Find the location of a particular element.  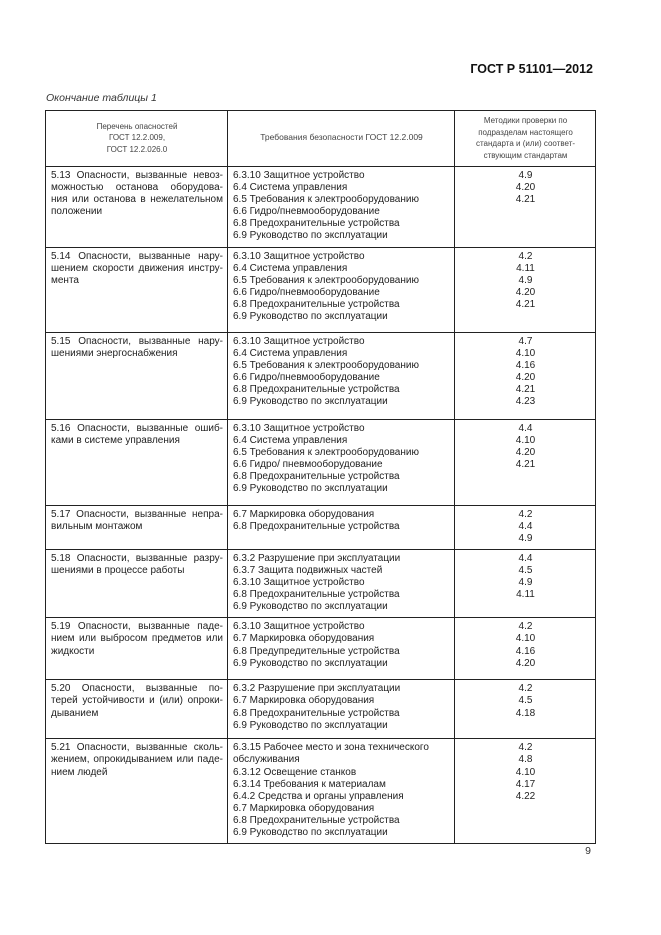

requirements-cell-line: 6.6 Гидро/ пневмооборудование is located at coordinates (308, 464).